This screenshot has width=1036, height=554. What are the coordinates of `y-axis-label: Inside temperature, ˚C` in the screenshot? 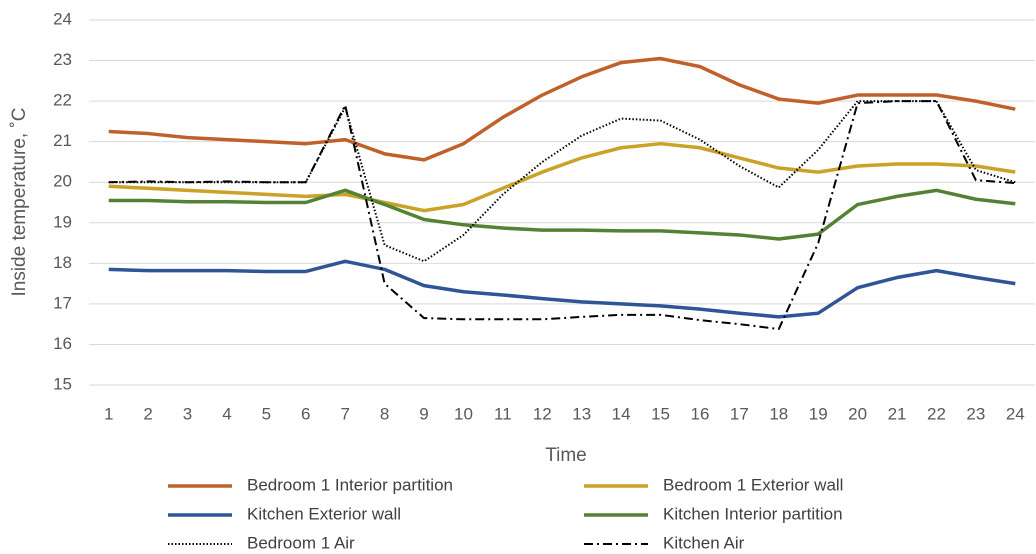 It's located at (19, 201).